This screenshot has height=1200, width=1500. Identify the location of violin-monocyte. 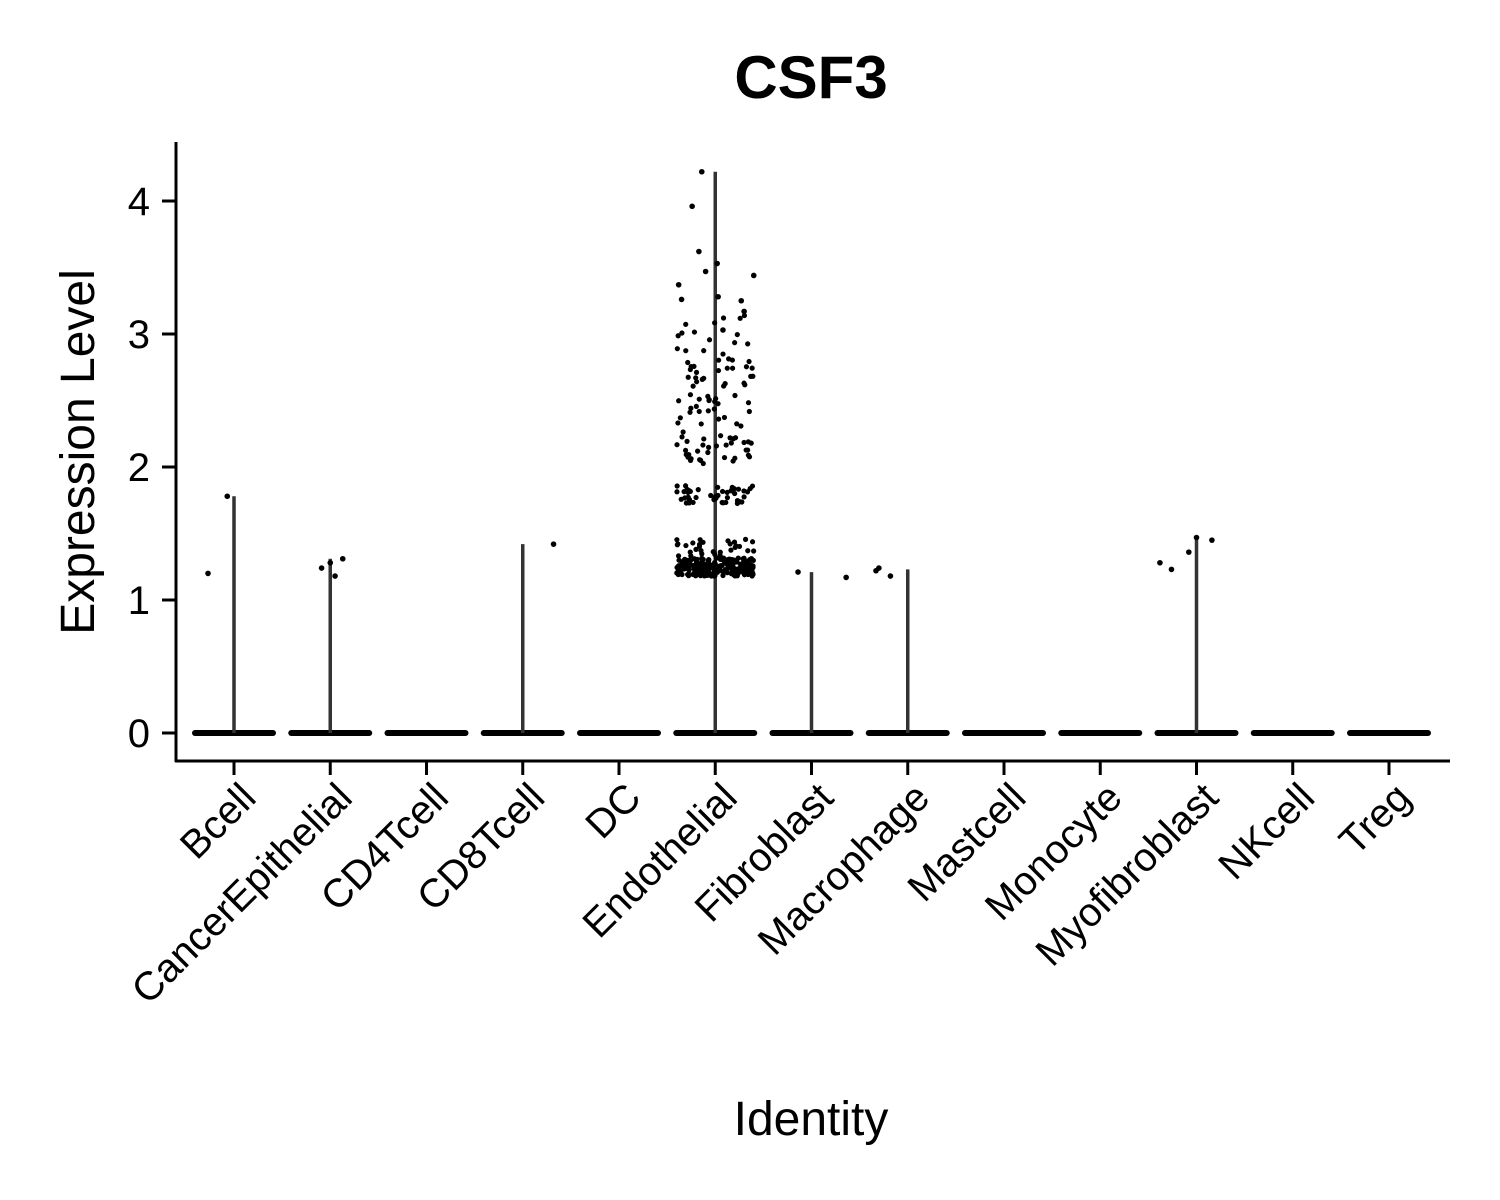
(1100, 733).